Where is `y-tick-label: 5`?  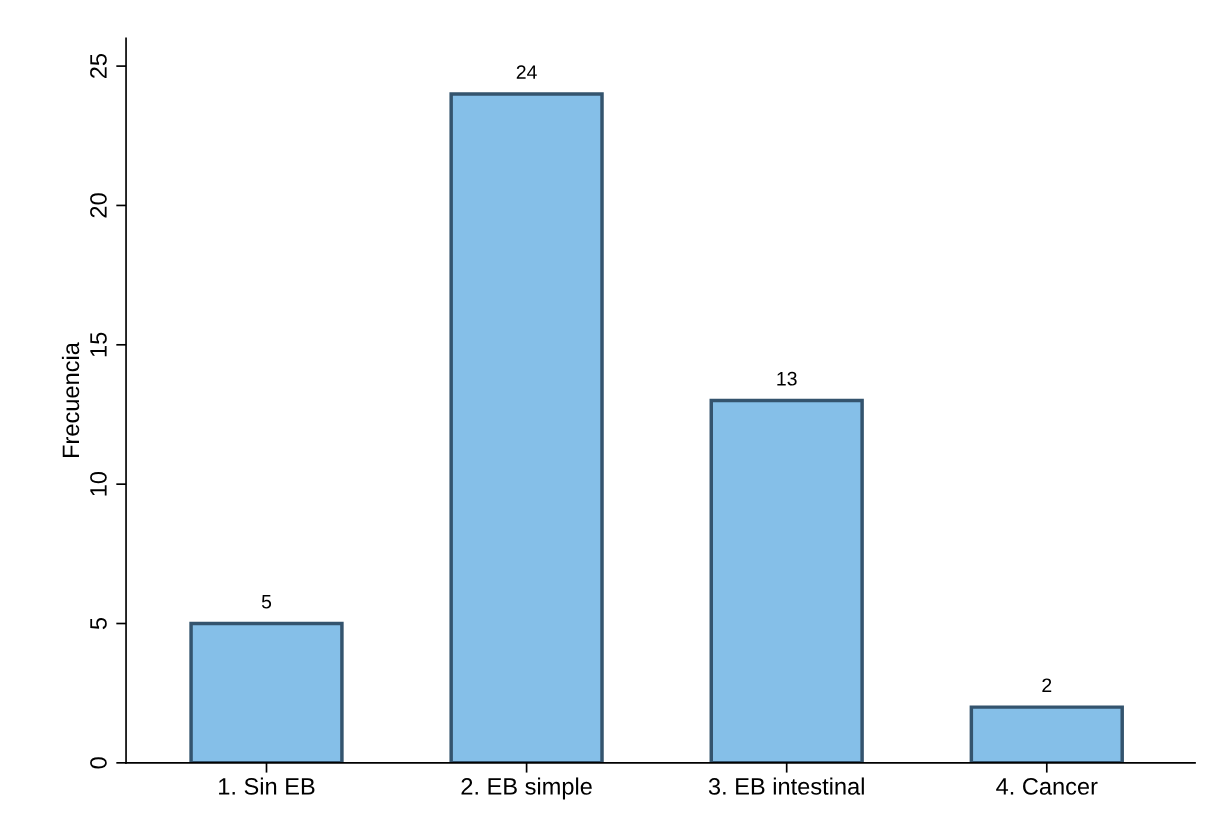 y-tick-label: 5 is located at coordinates (98, 623).